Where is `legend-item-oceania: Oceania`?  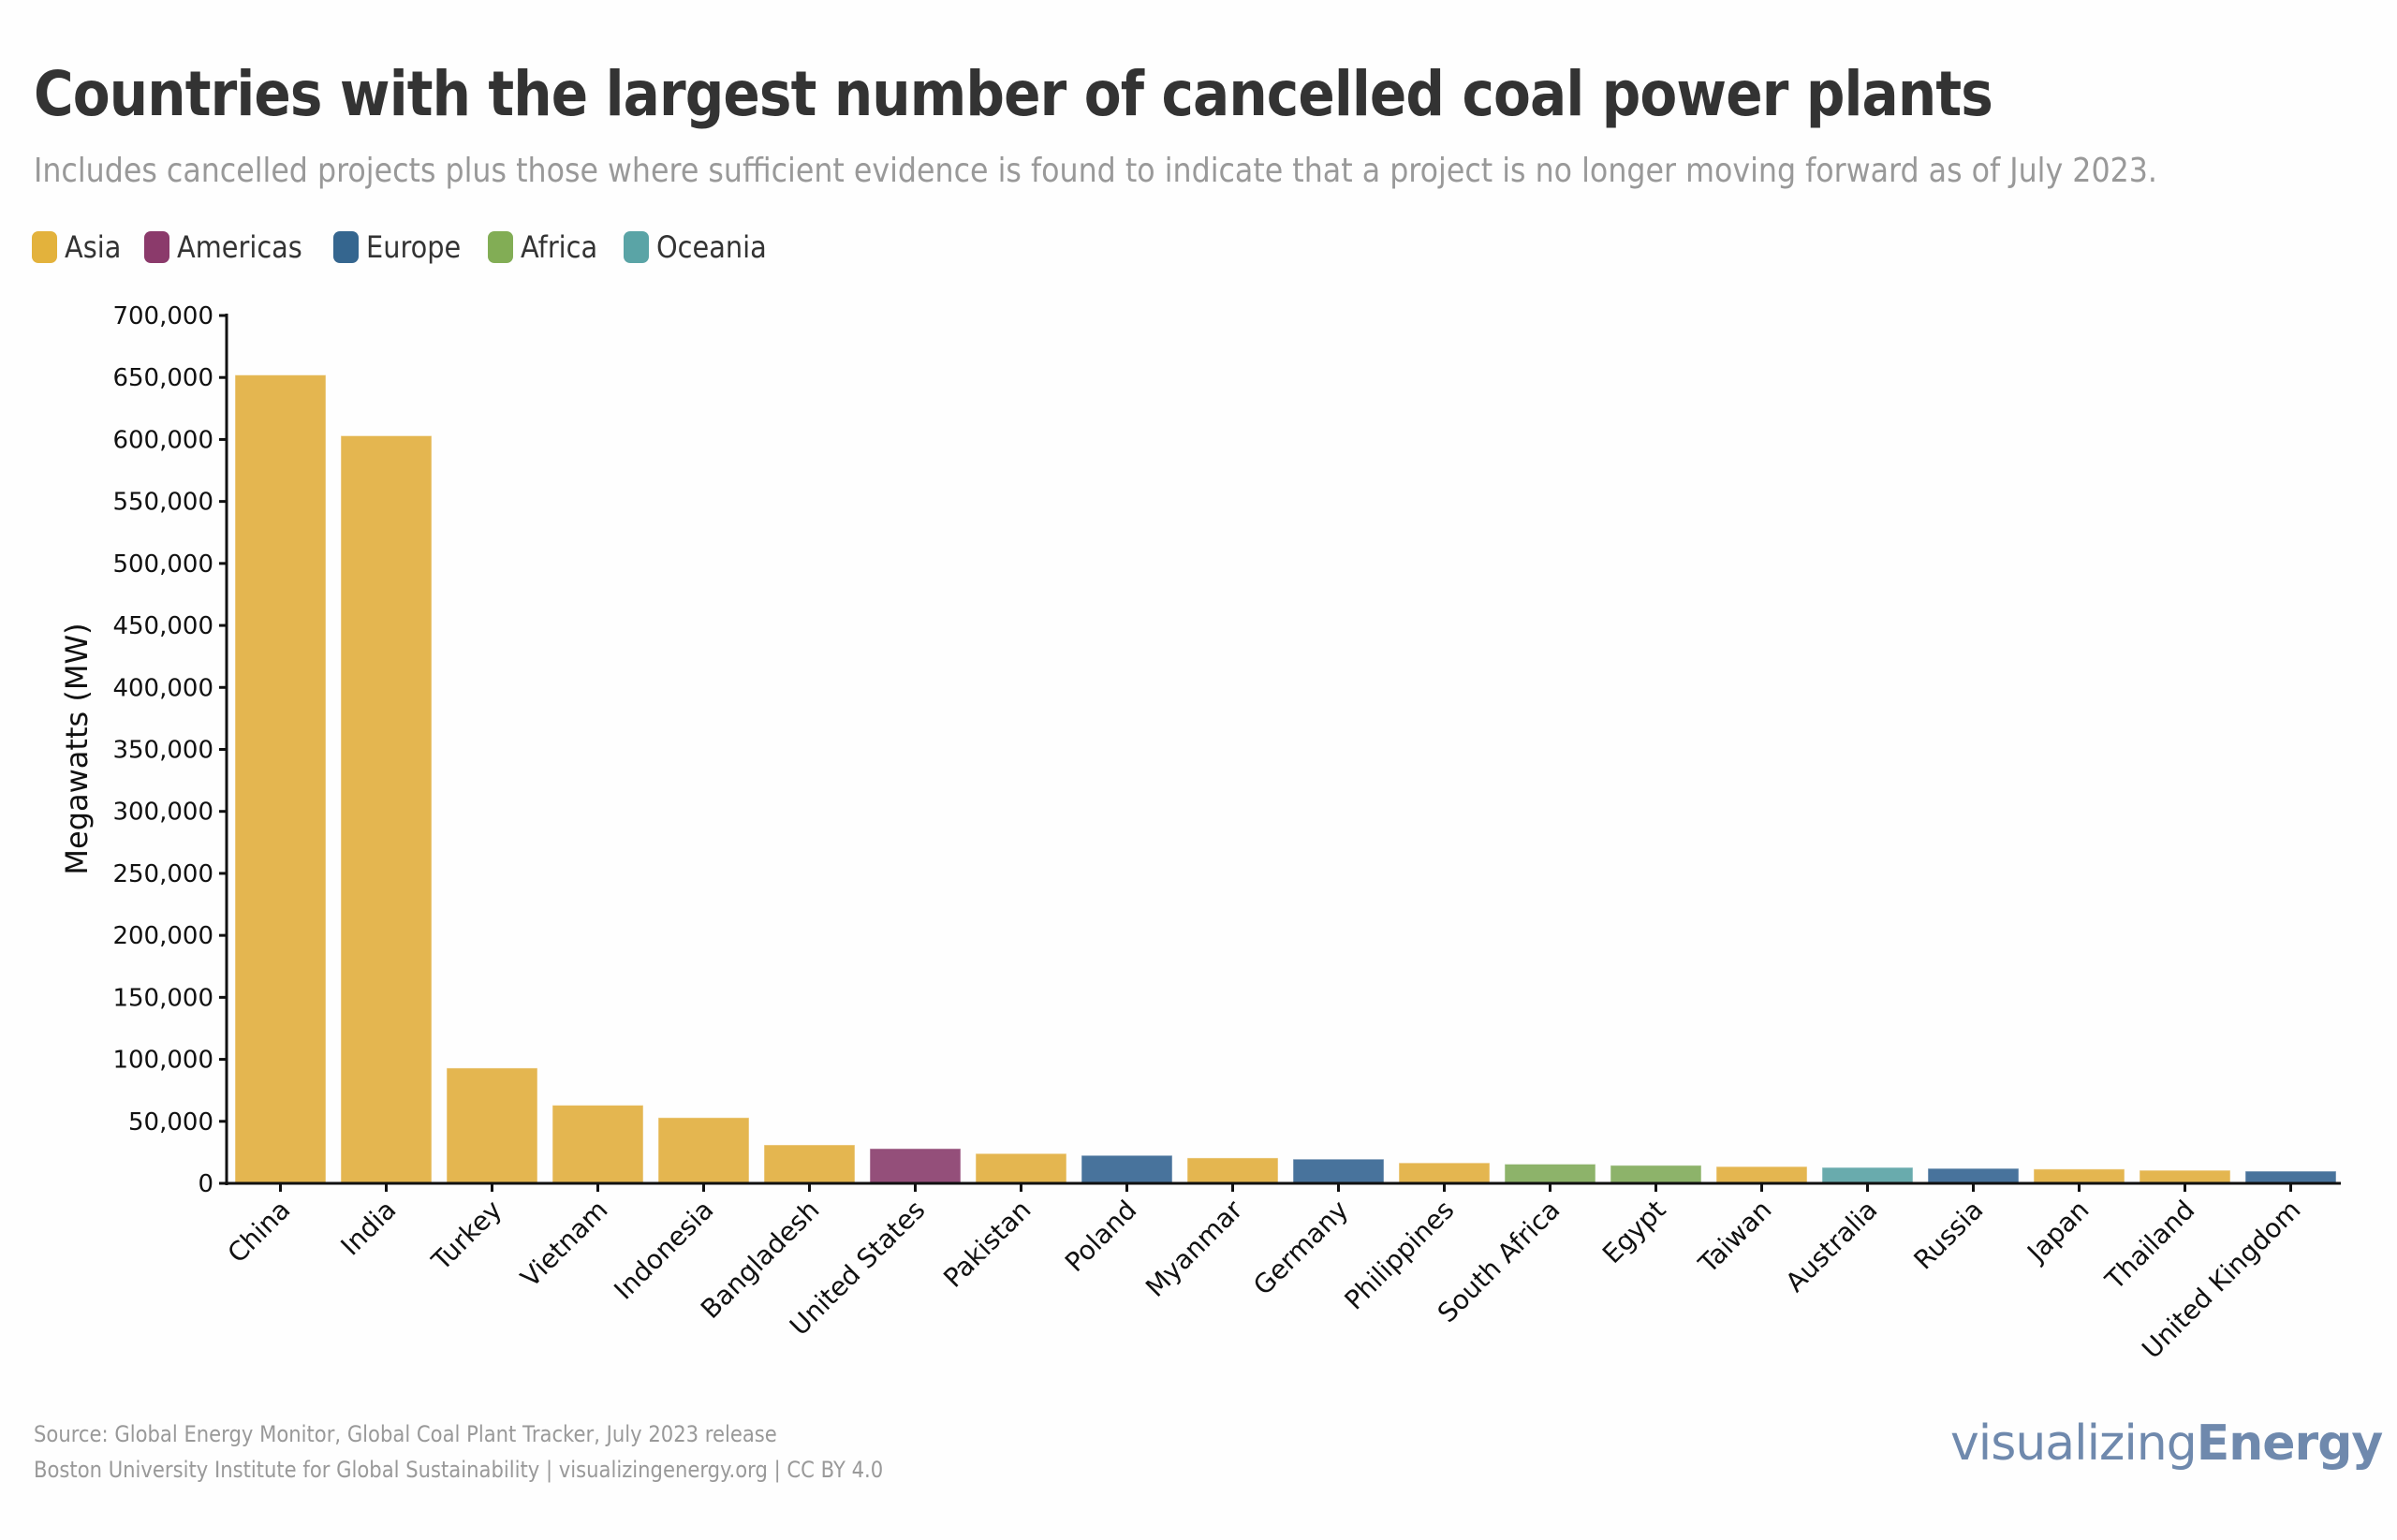
legend-item-oceania: Oceania is located at coordinates (701, 247).